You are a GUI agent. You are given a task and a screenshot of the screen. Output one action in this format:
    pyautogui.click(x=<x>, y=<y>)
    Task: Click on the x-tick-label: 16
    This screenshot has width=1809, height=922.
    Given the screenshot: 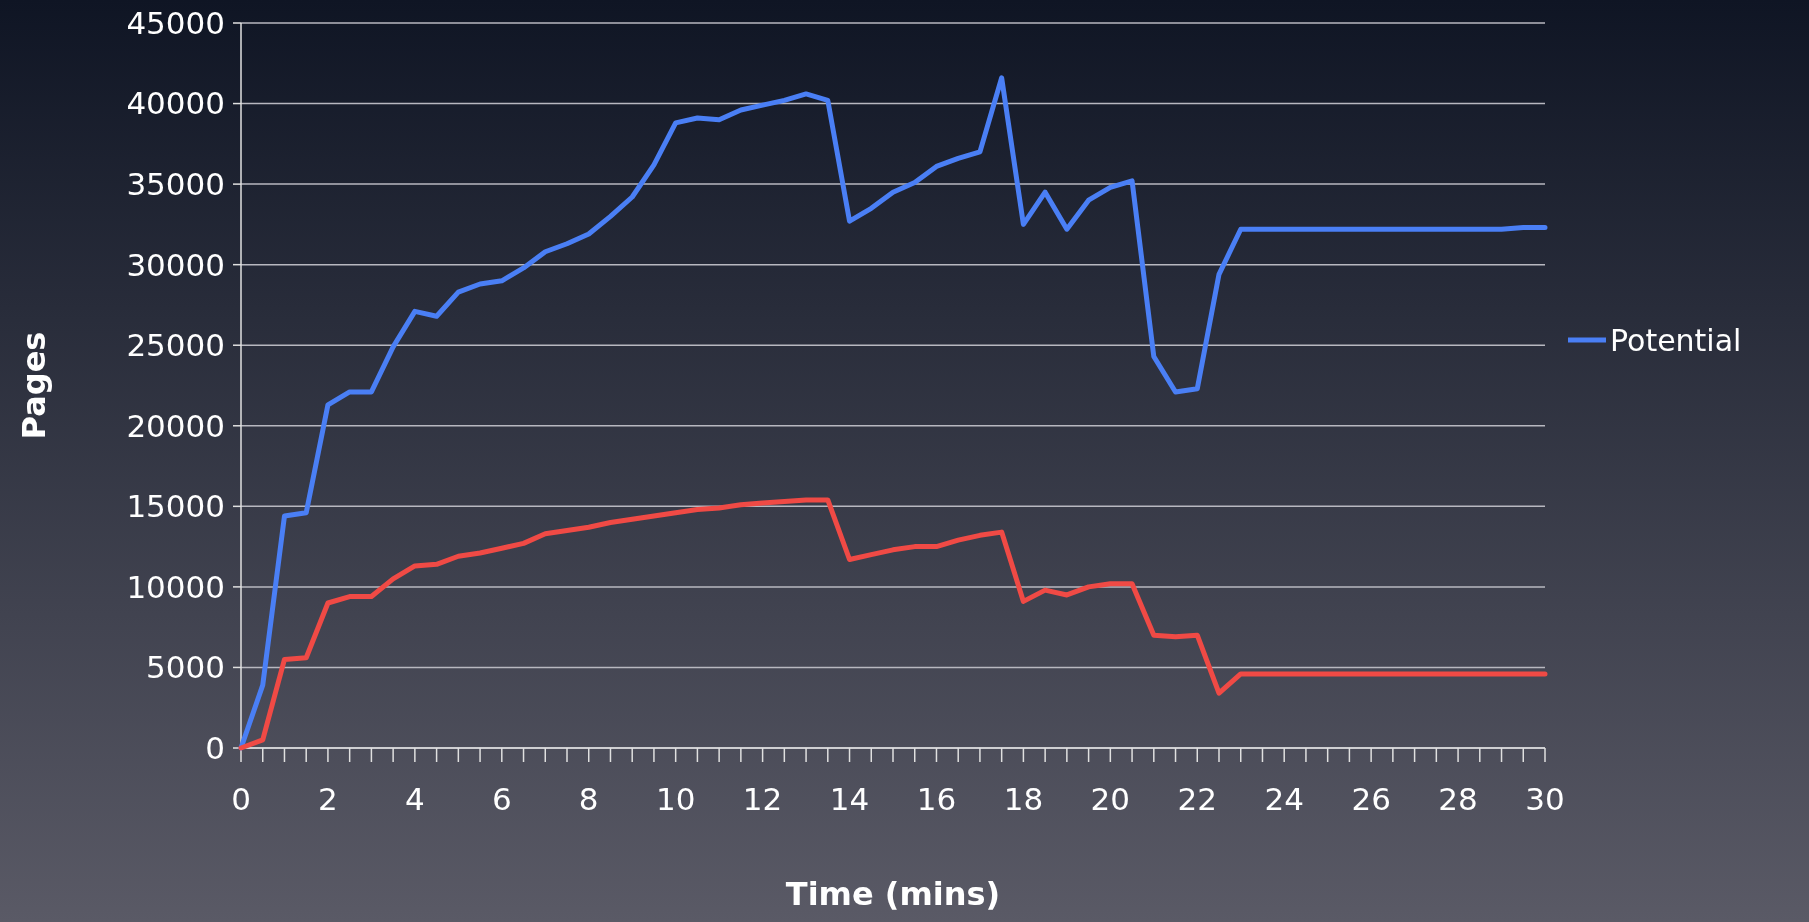 What is the action you would take?
    pyautogui.click(x=936, y=799)
    